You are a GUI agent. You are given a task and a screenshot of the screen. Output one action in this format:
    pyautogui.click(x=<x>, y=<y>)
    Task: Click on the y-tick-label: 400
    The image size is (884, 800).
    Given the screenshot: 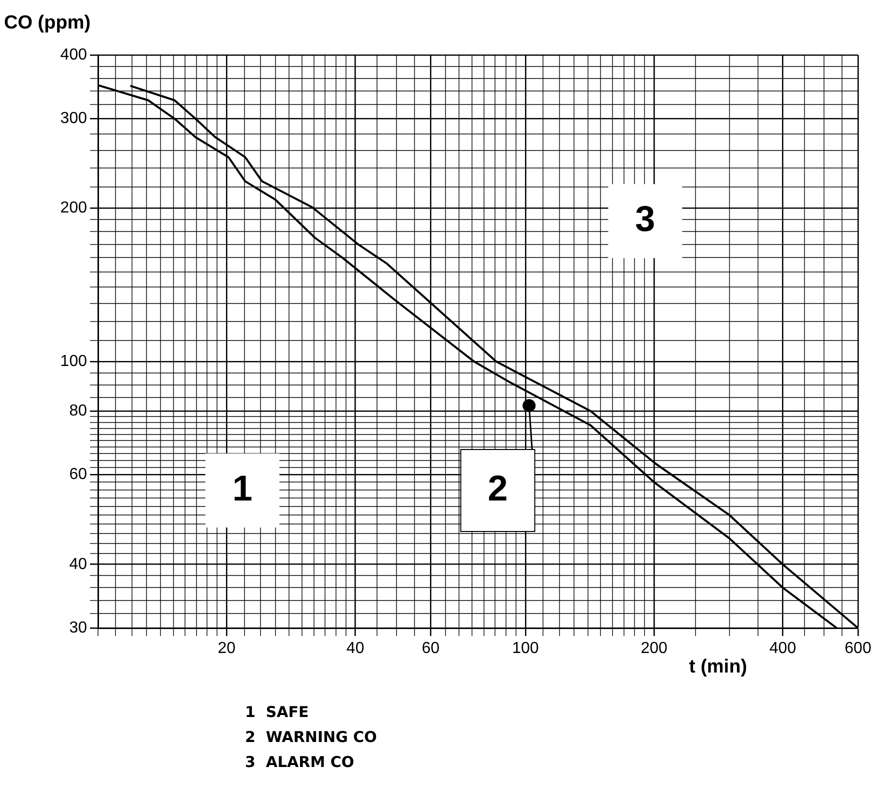 What is the action you would take?
    pyautogui.click(x=74, y=55)
    